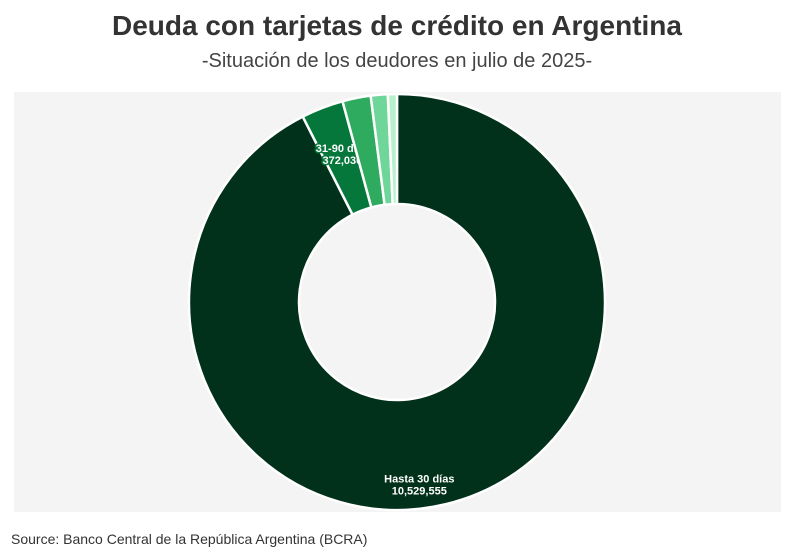  What do you see at coordinates (419, 492) in the screenshot?
I see `slice-value-label: 10,529,555` at bounding box center [419, 492].